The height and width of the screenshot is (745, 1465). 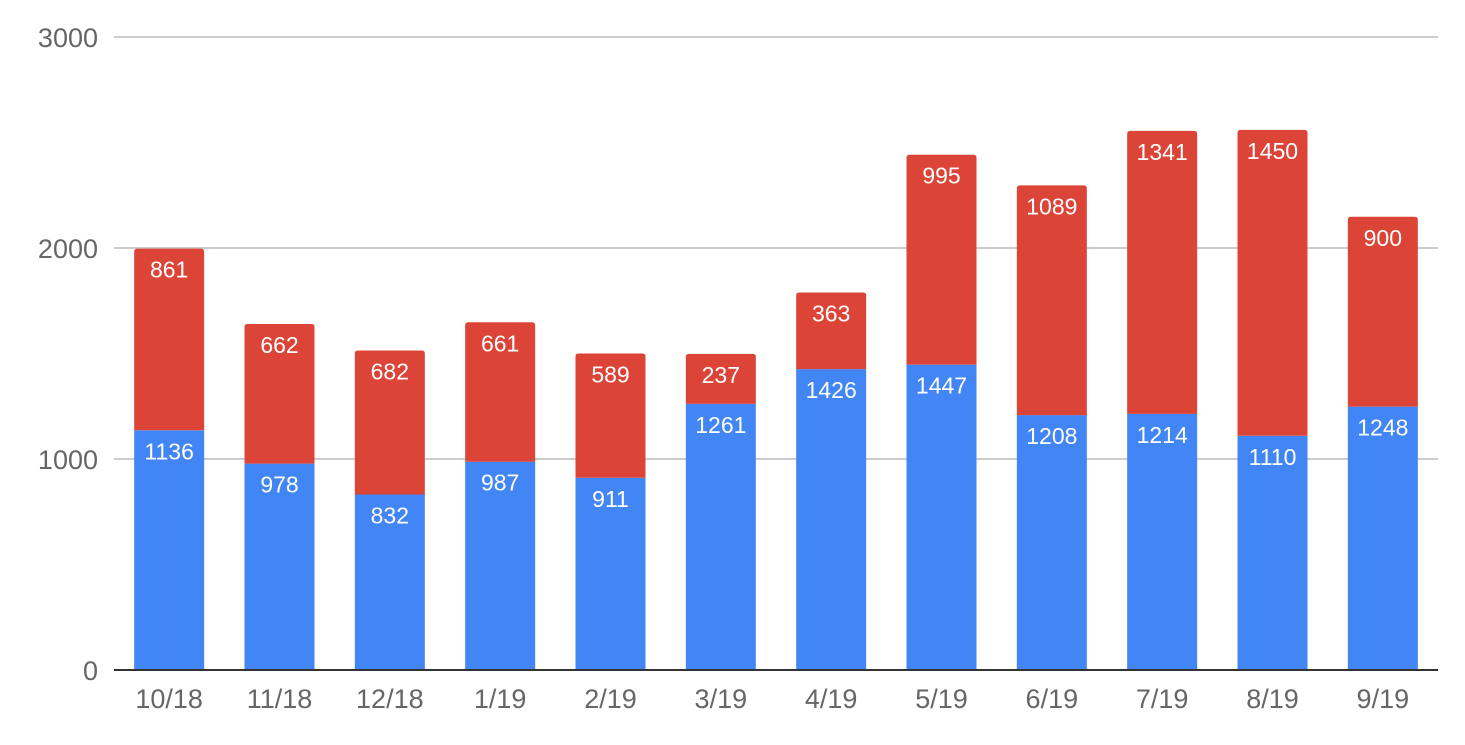 I want to click on data-label-series2-4/19: 363, so click(x=831, y=314).